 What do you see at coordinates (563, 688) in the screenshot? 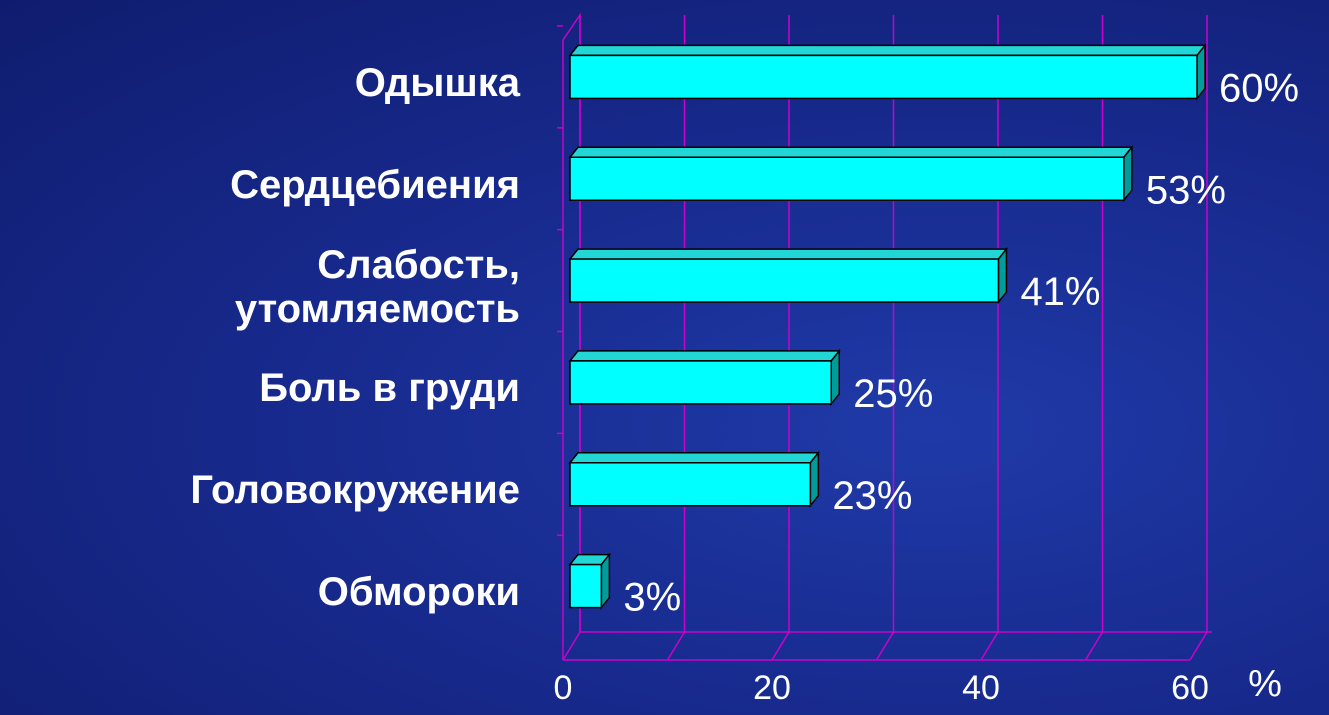
I see `x-tick-label: 0` at bounding box center [563, 688].